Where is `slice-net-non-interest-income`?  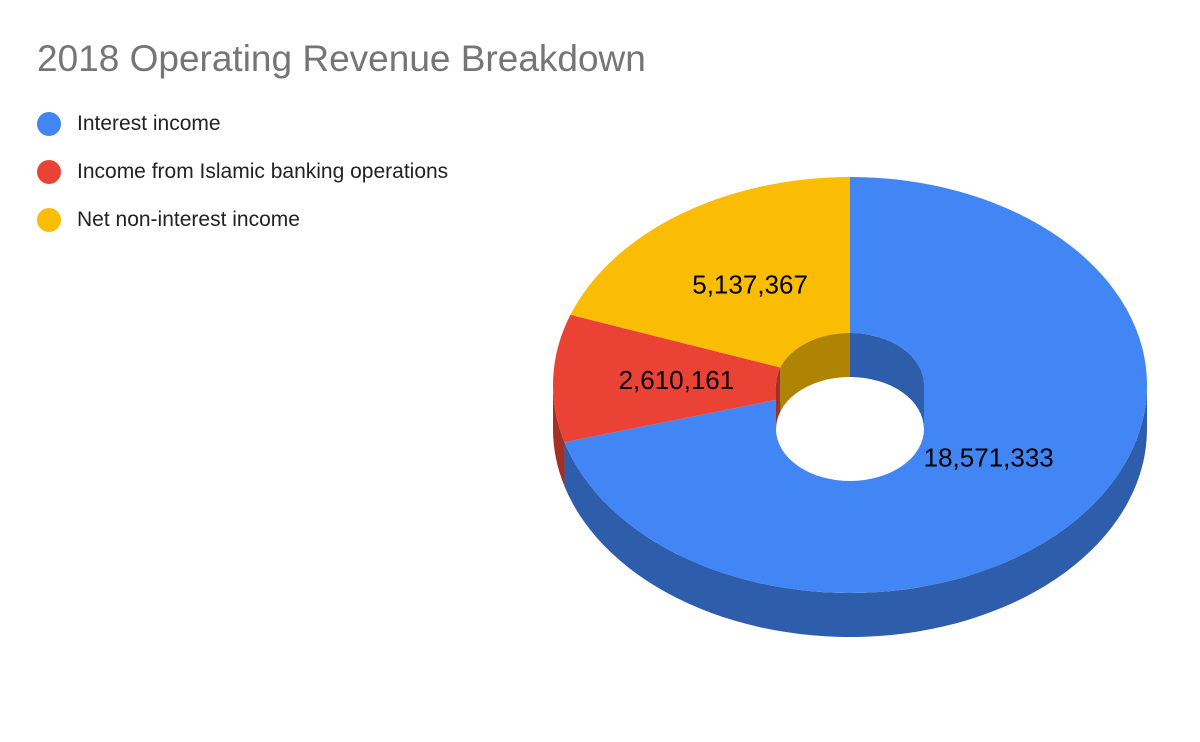 slice-net-non-interest-income is located at coordinates (710, 272).